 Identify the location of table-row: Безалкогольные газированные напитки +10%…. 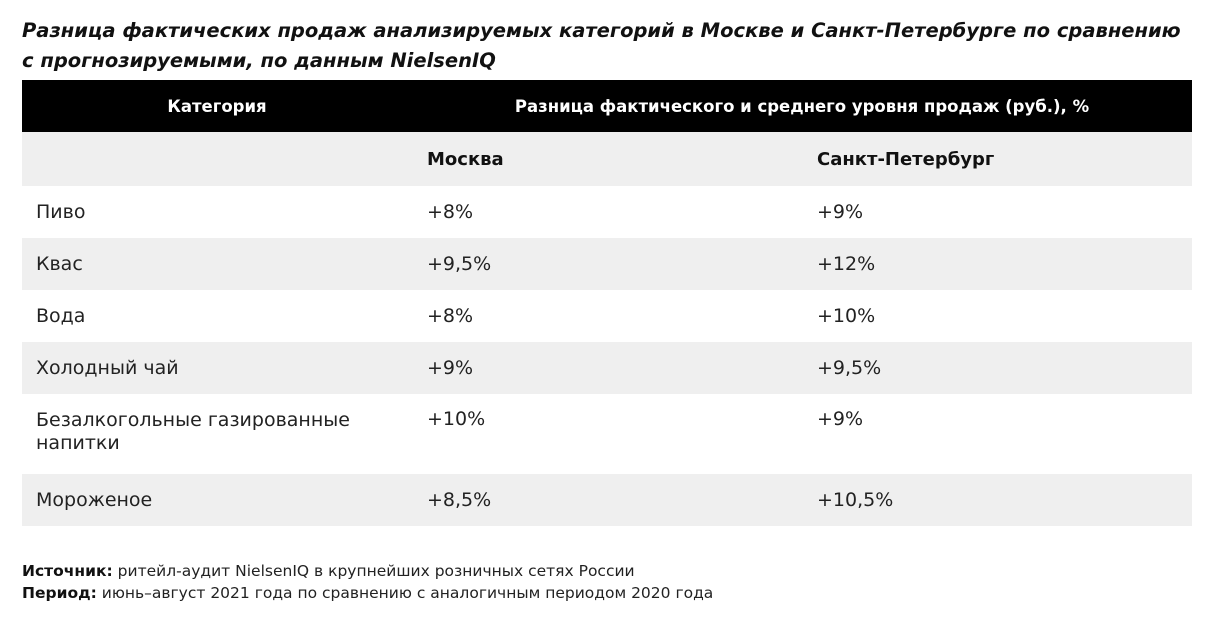
(607, 434).